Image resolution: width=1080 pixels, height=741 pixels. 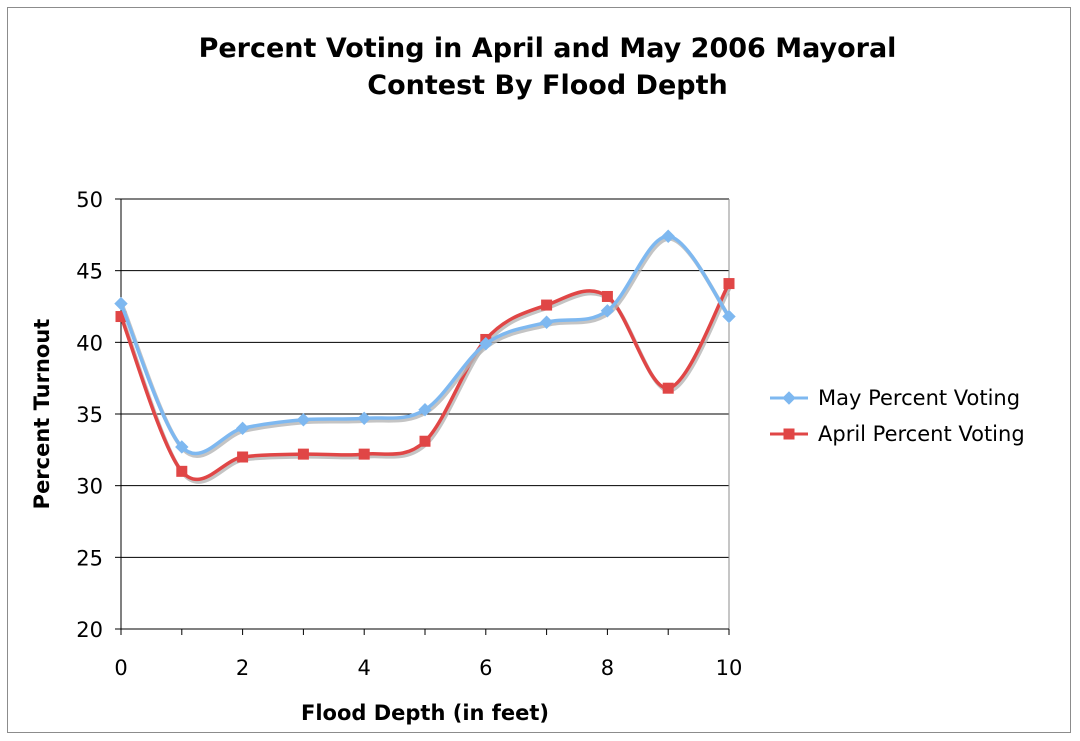 I want to click on legend-label: May Percent Voting, so click(x=919, y=398).